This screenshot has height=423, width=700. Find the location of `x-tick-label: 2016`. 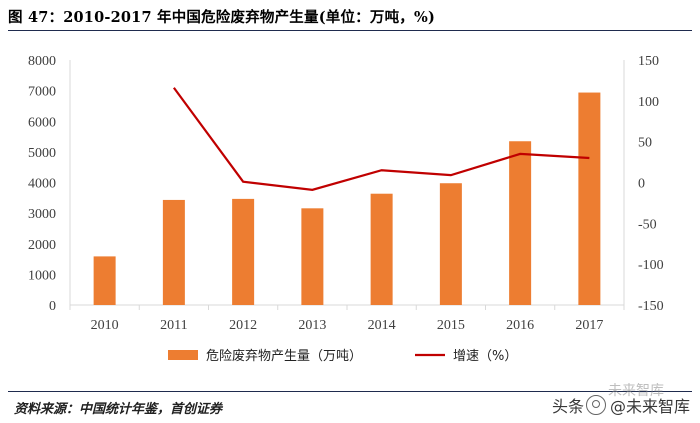

x-tick-label: 2016 is located at coordinates (520, 325).